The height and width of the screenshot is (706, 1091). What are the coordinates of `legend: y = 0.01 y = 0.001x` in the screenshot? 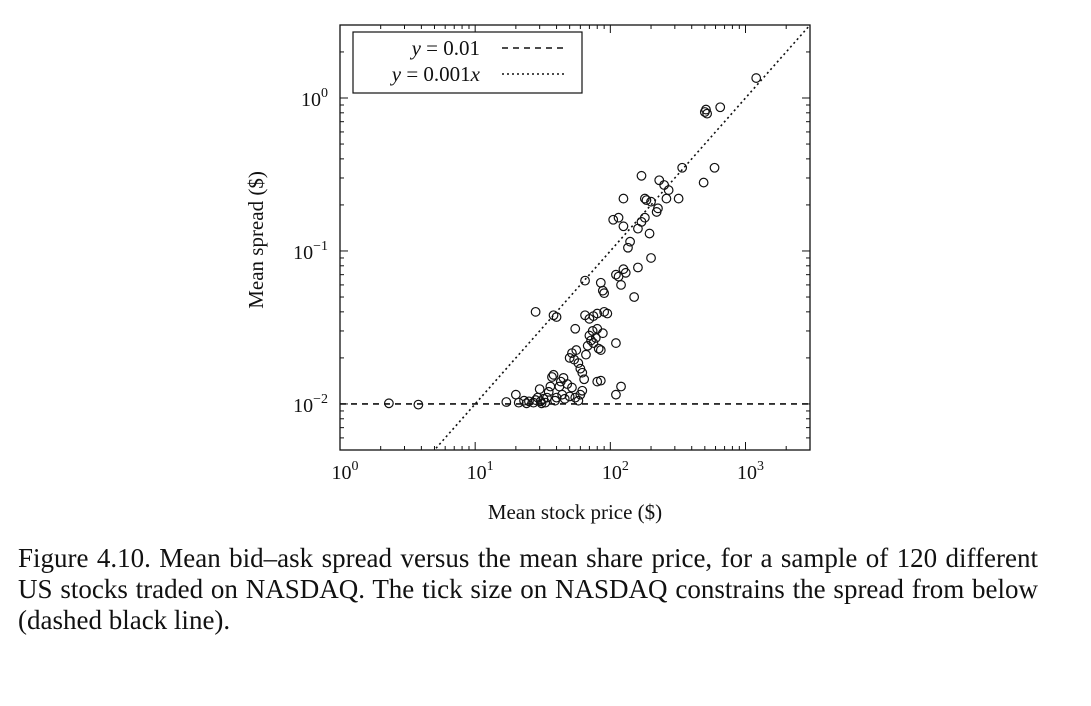 It's located at (467, 62).